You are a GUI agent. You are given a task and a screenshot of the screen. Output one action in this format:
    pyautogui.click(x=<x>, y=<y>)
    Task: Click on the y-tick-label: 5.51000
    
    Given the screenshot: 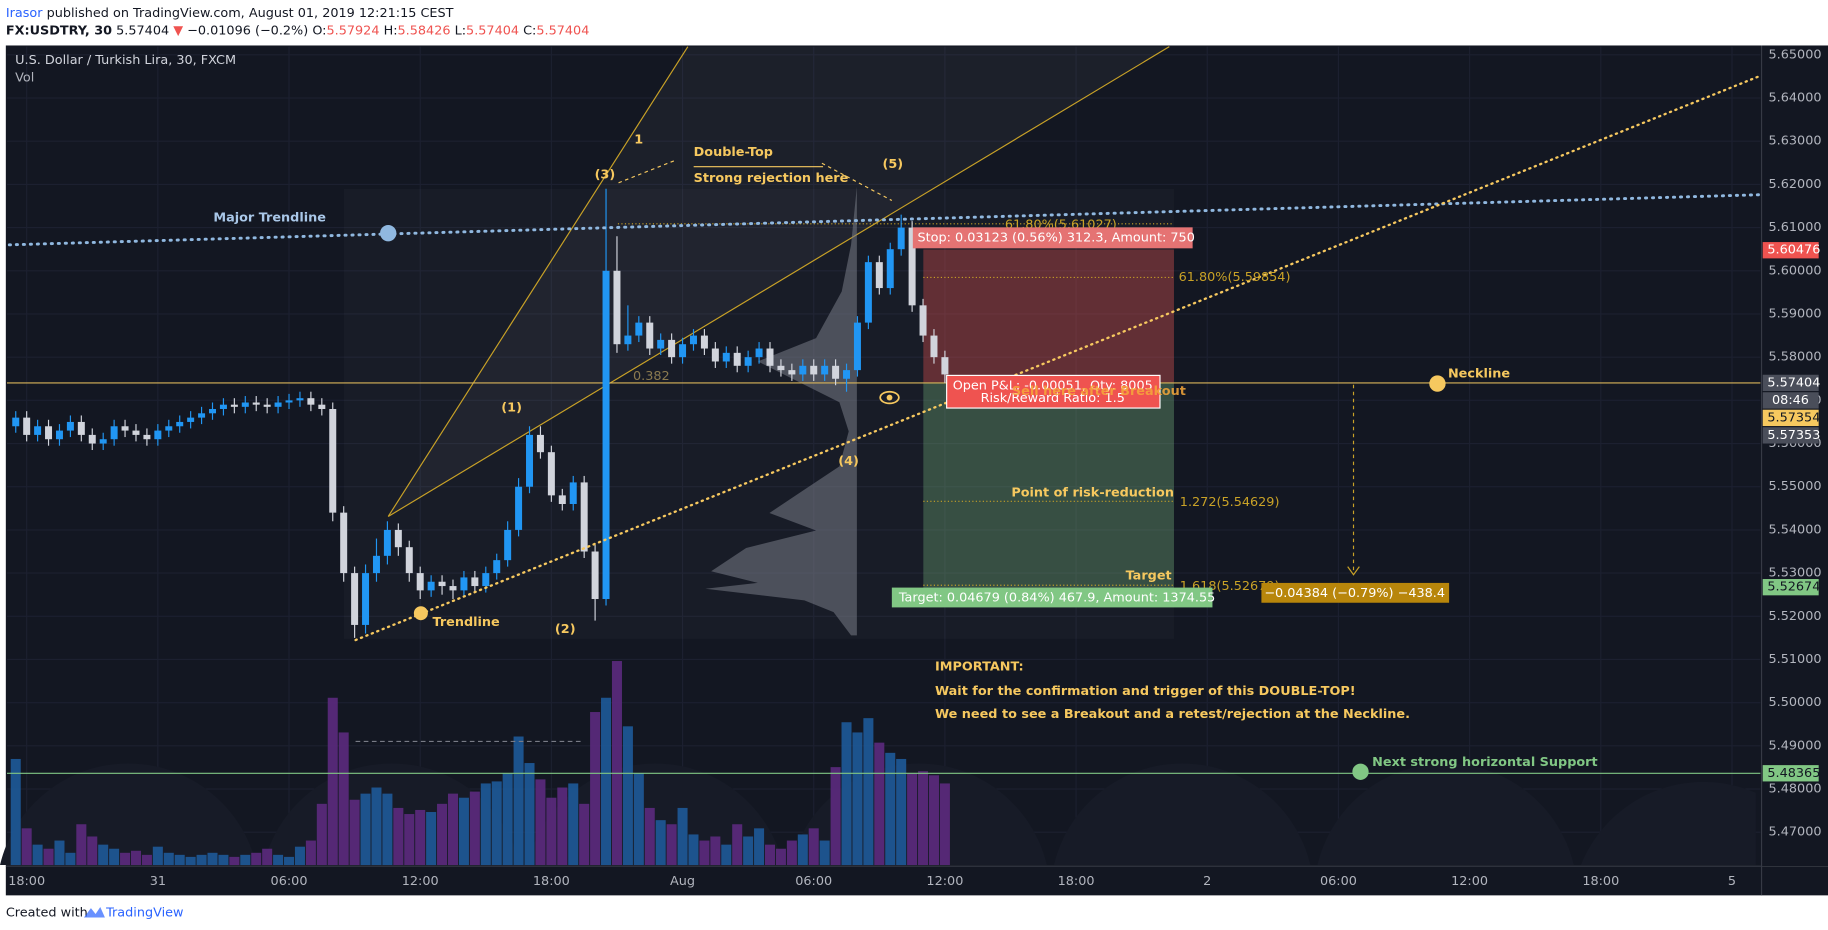 What is the action you would take?
    pyautogui.click(x=1795, y=659)
    